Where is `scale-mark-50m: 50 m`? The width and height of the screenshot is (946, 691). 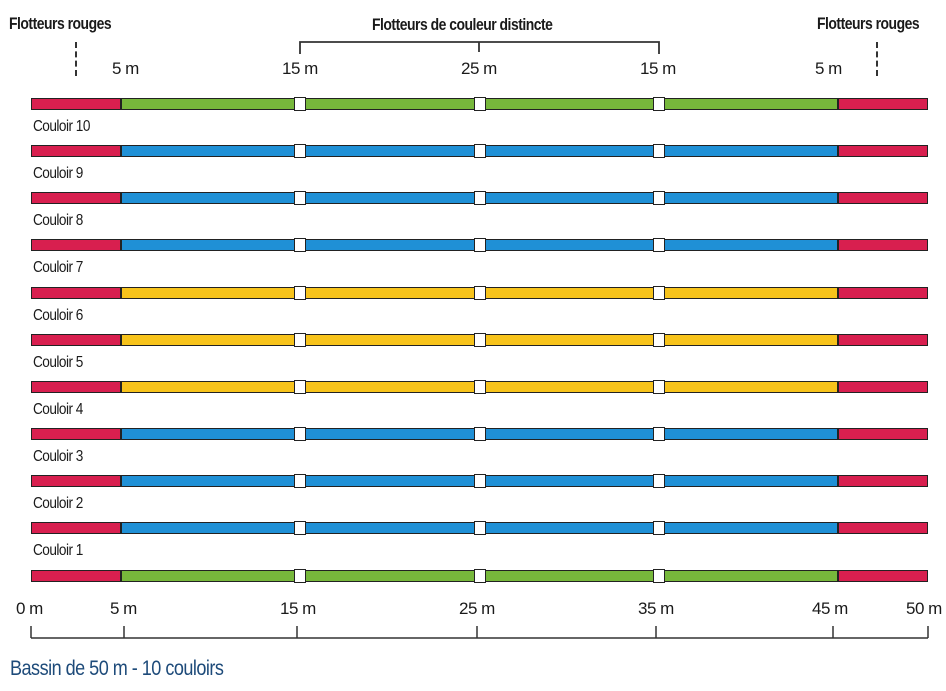
scale-mark-50m: 50 m is located at coordinates (924, 608).